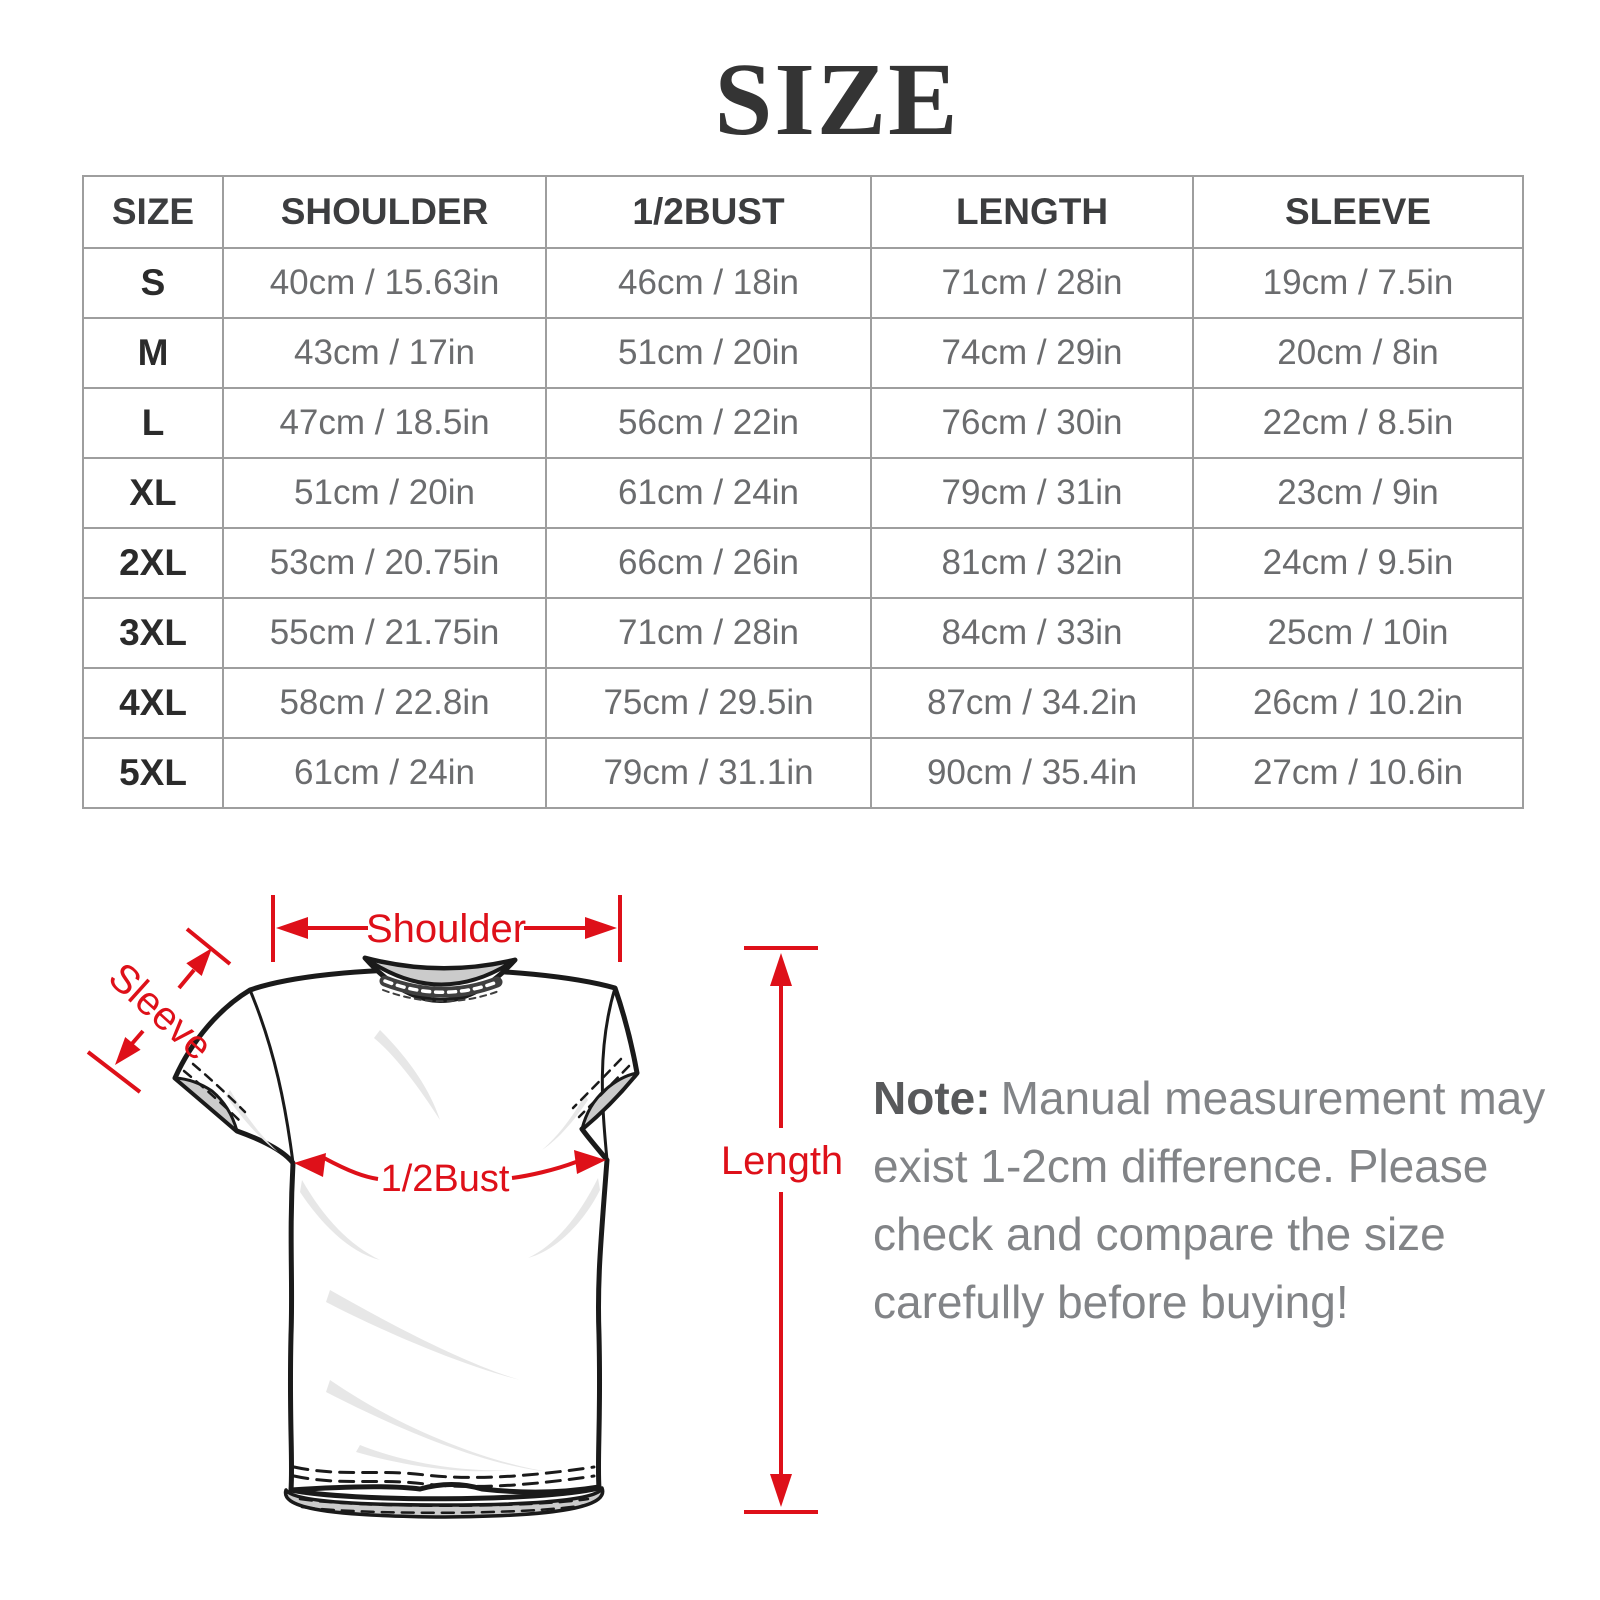 Image resolution: width=1600 pixels, height=1600 pixels. Describe the element at coordinates (1032, 423) in the screenshot. I see `cell-length: 76cm / 30in` at that location.